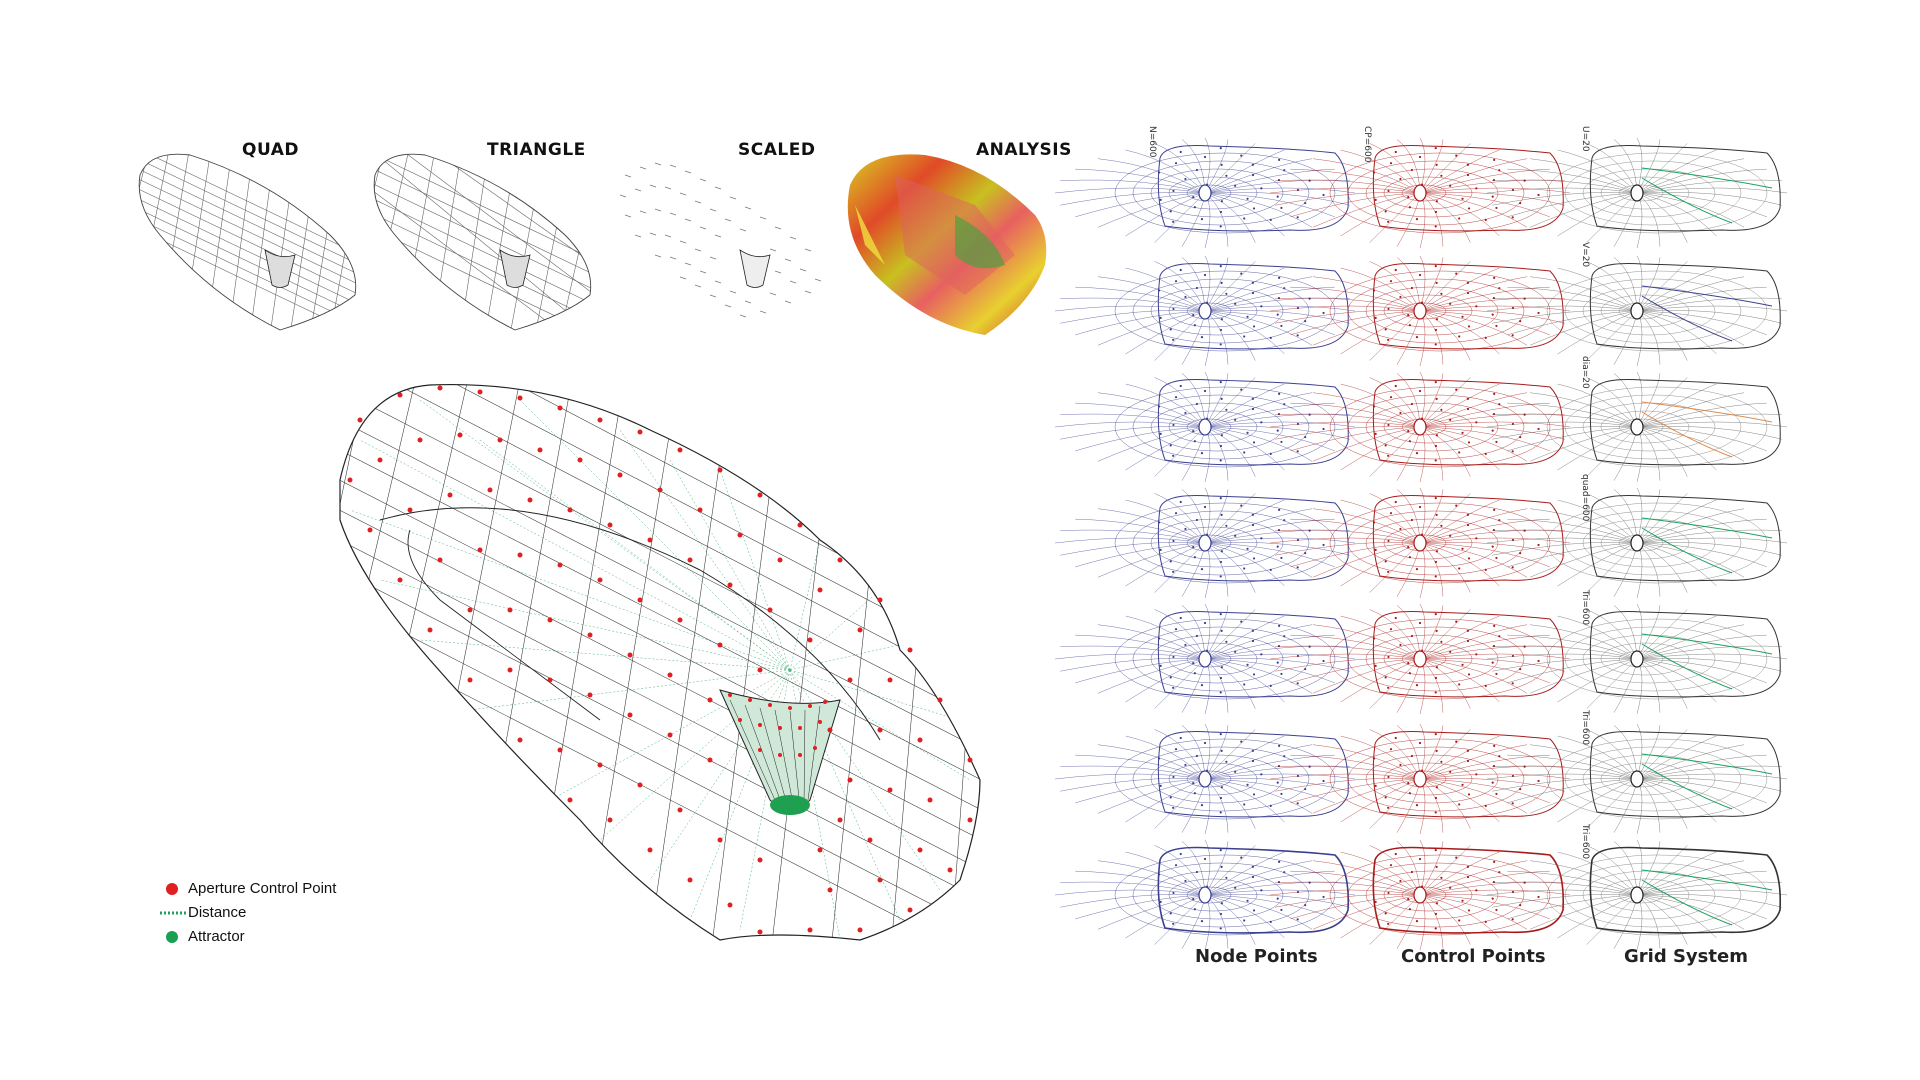 The image size is (1920, 1080). I want to click on thumbnail-c2-r1, so click(1637, 311).